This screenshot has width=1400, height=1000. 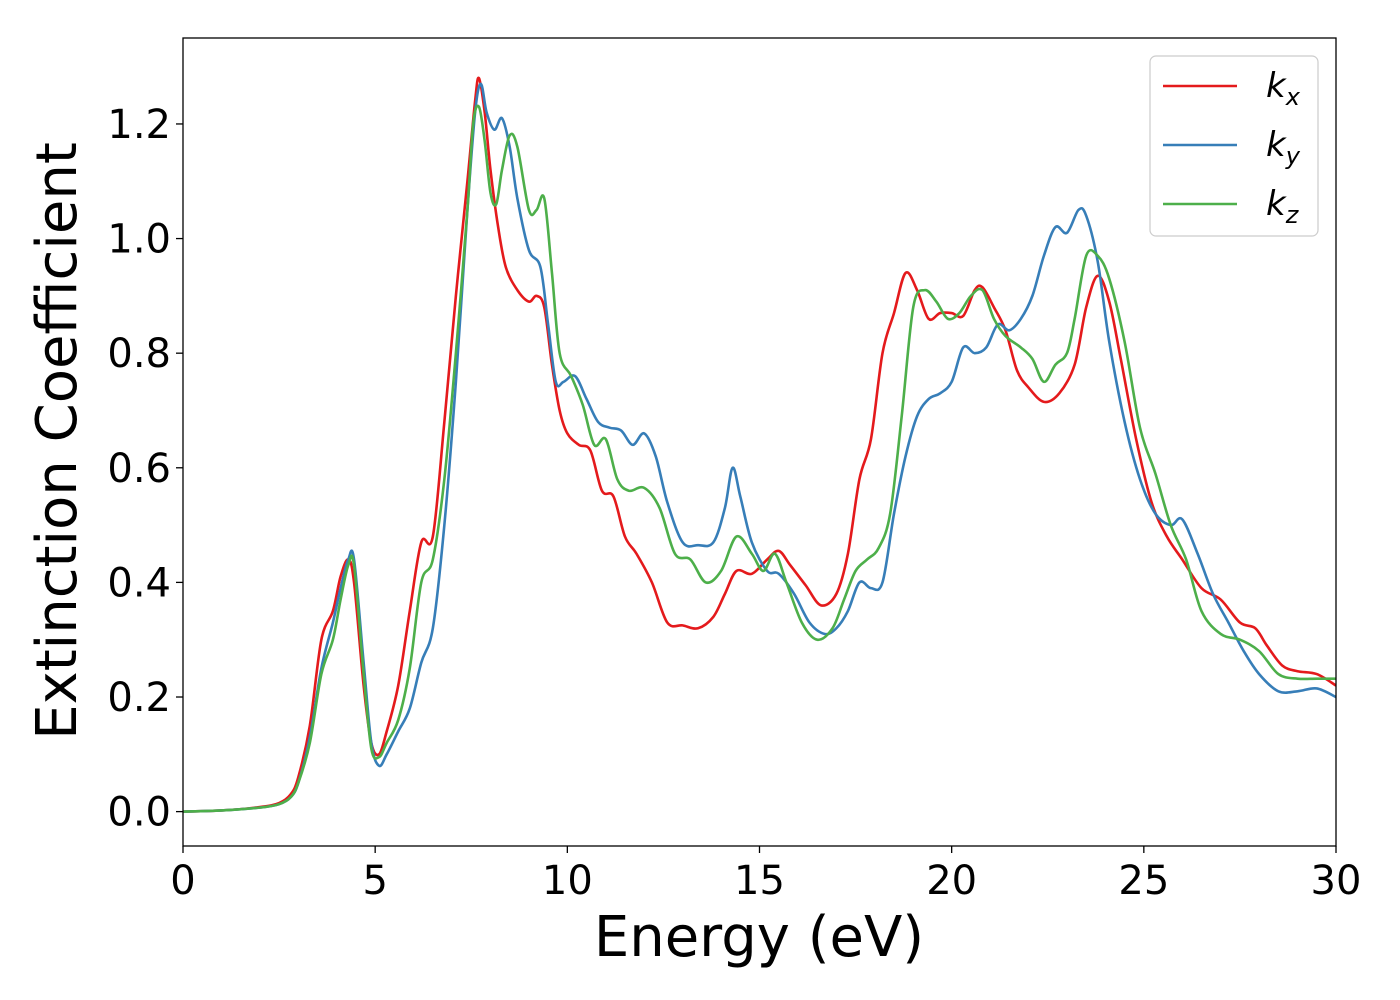 I want to click on x-axis-title: Energy (eV), so click(x=759, y=937).